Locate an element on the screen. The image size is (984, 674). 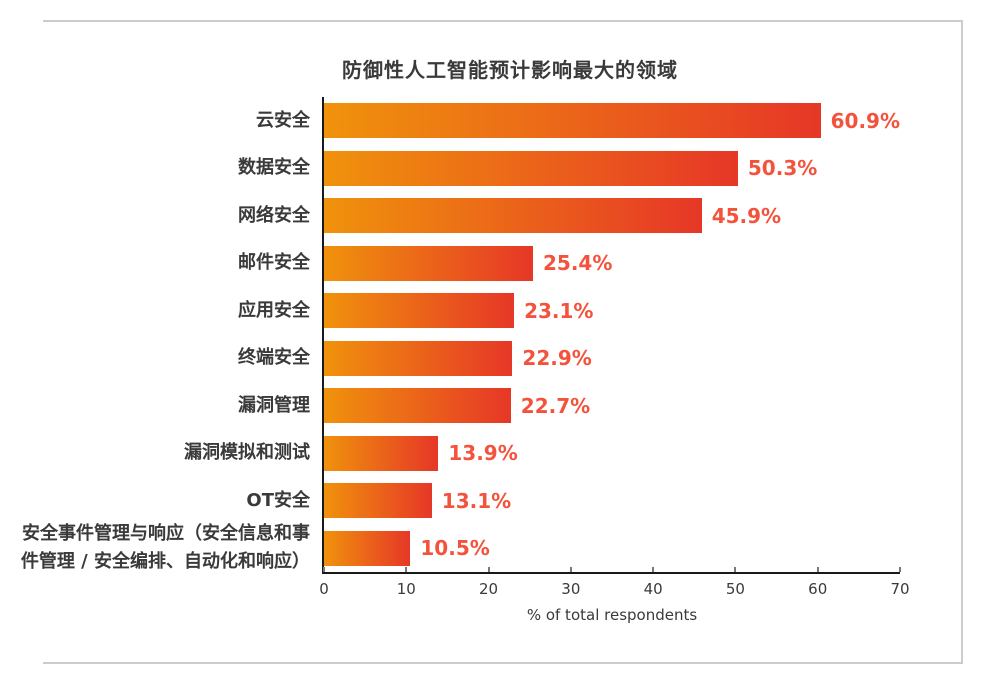
chart-row: 网络安全 45.9% is located at coordinates (569, 216).